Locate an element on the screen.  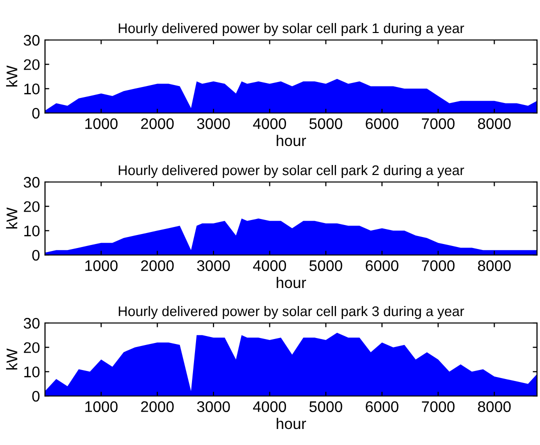
chart-title: Hourly delivered power by solar cell park 1 during a year is located at coordinates (291, 29).